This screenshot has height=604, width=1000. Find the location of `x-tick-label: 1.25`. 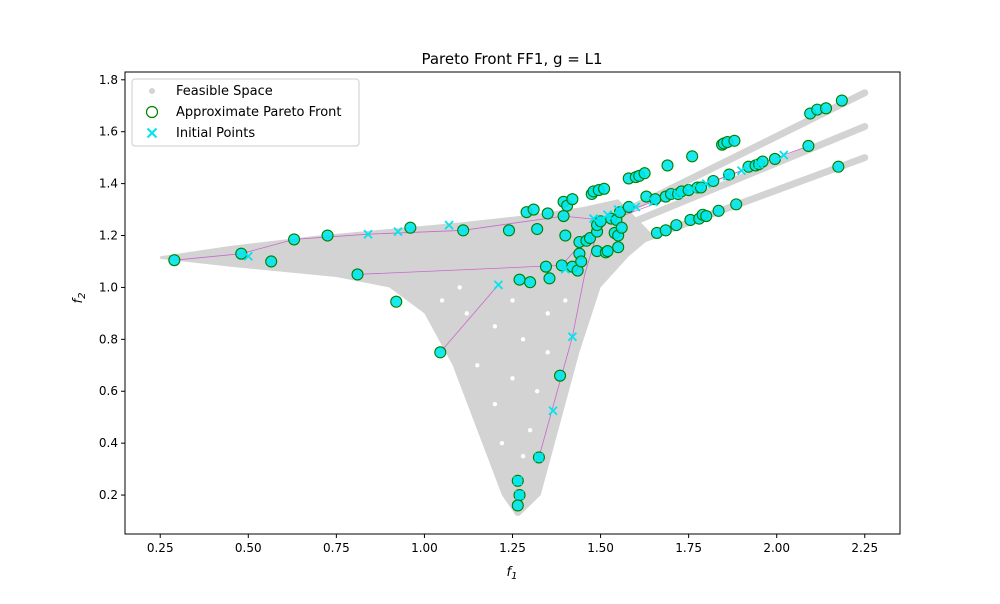

x-tick-label: 1.25 is located at coordinates (512, 548).